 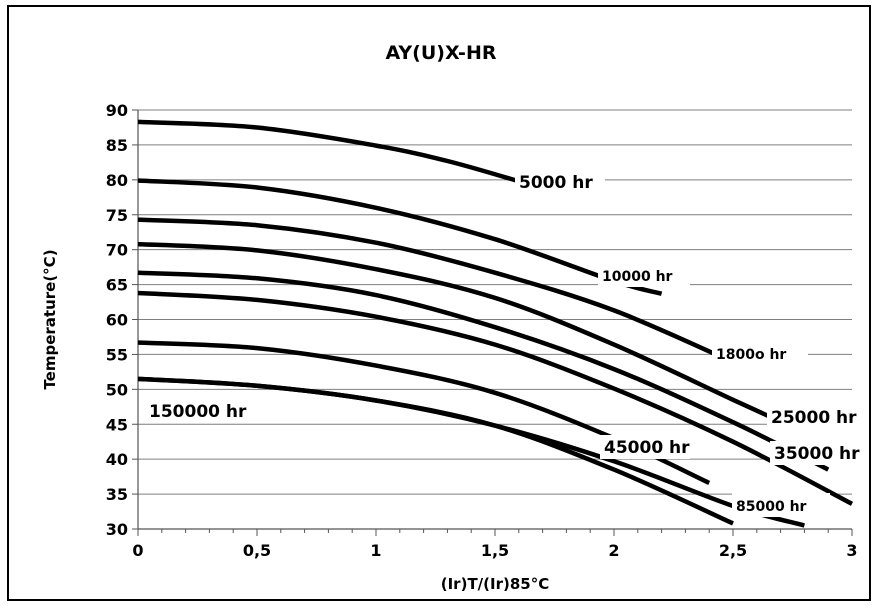 What do you see at coordinates (751, 355) in the screenshot?
I see `curve-label-3: 1800o hr` at bounding box center [751, 355].